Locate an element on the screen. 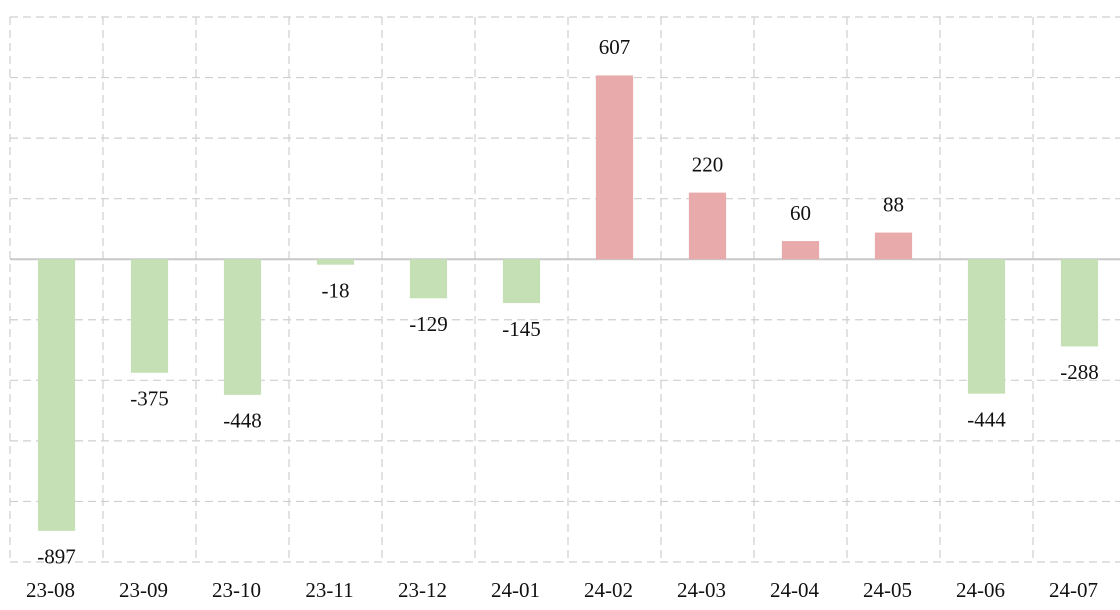 This screenshot has height=610, width=1120. data-label: -129 is located at coordinates (428, 324).